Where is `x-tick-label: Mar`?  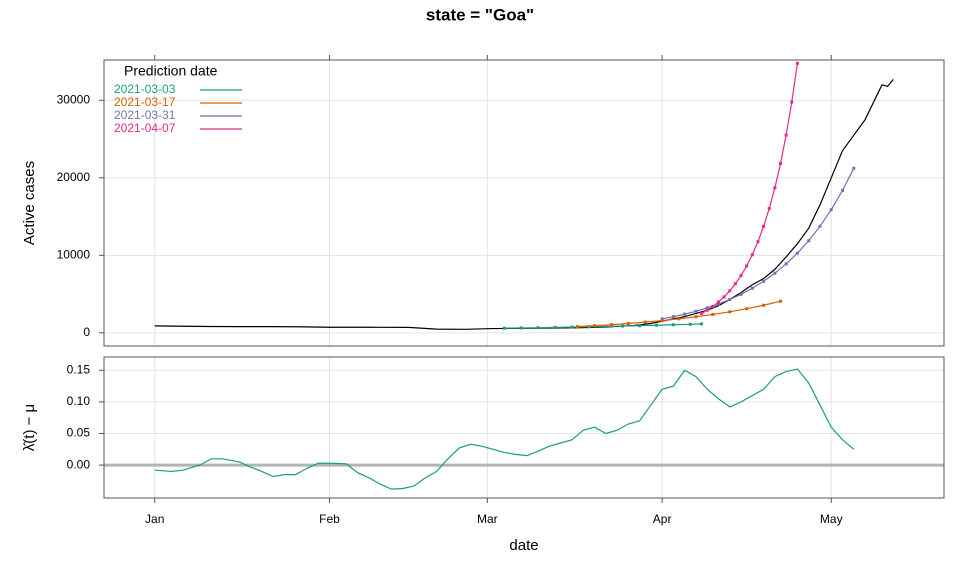
x-tick-label: Mar is located at coordinates (487, 519).